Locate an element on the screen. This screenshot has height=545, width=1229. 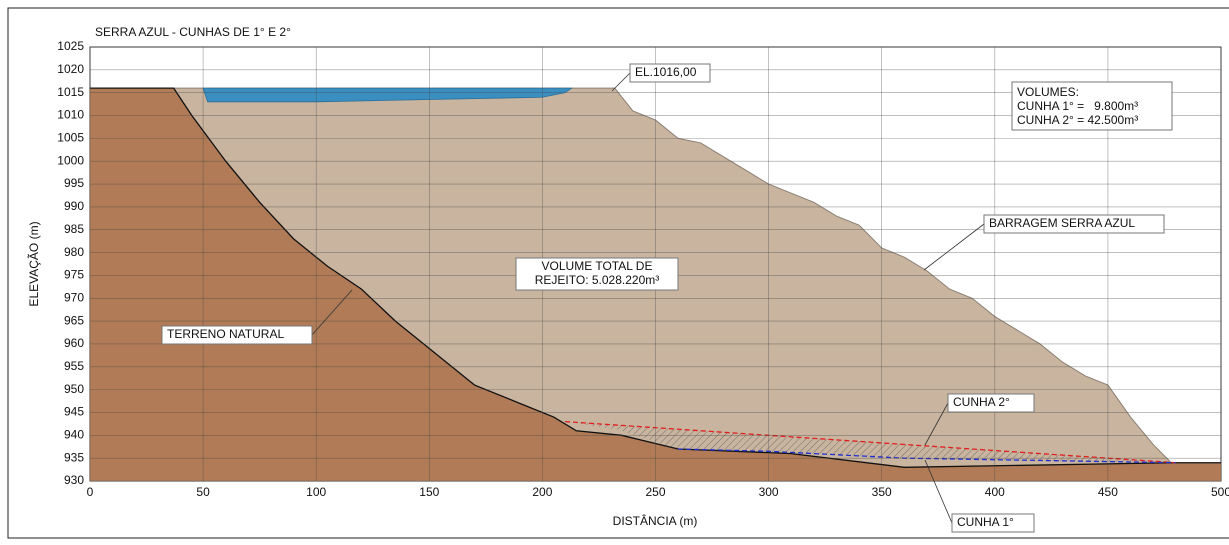
y-tick-label: 975 is located at coordinates (74, 275).